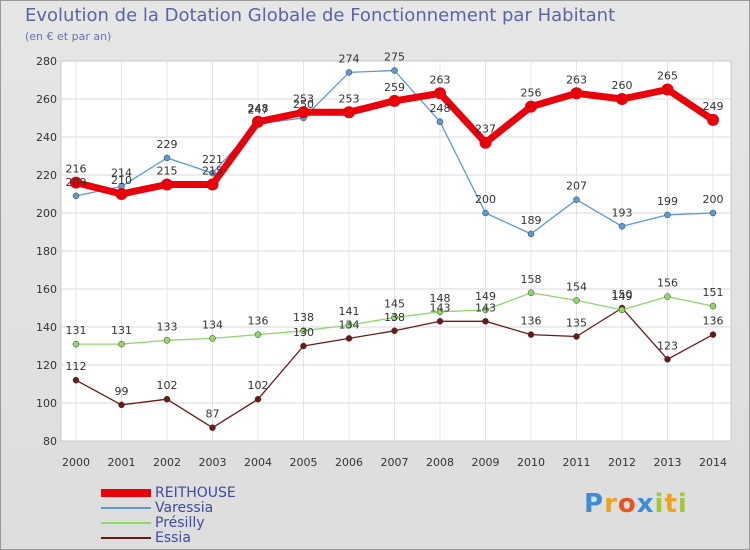  What do you see at coordinates (168, 523) in the screenshot?
I see `legend-item: Présilly` at bounding box center [168, 523].